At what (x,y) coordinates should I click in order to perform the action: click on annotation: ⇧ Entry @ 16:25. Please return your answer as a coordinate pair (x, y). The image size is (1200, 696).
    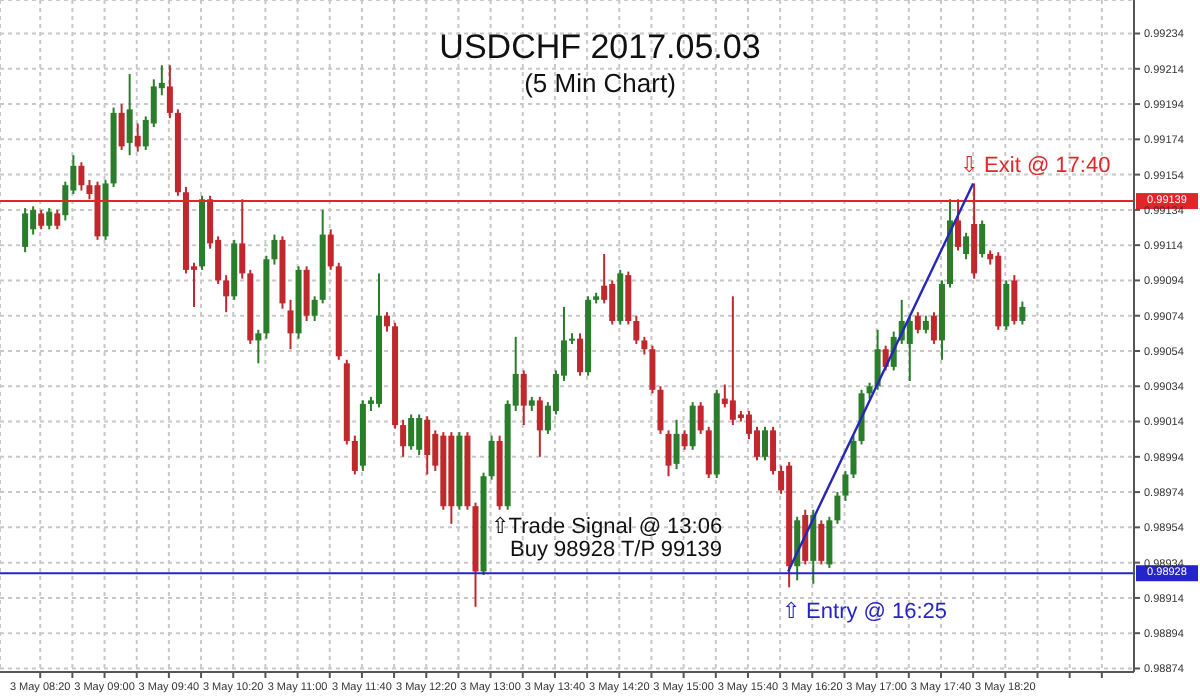
    Looking at the image, I should click on (865, 612).